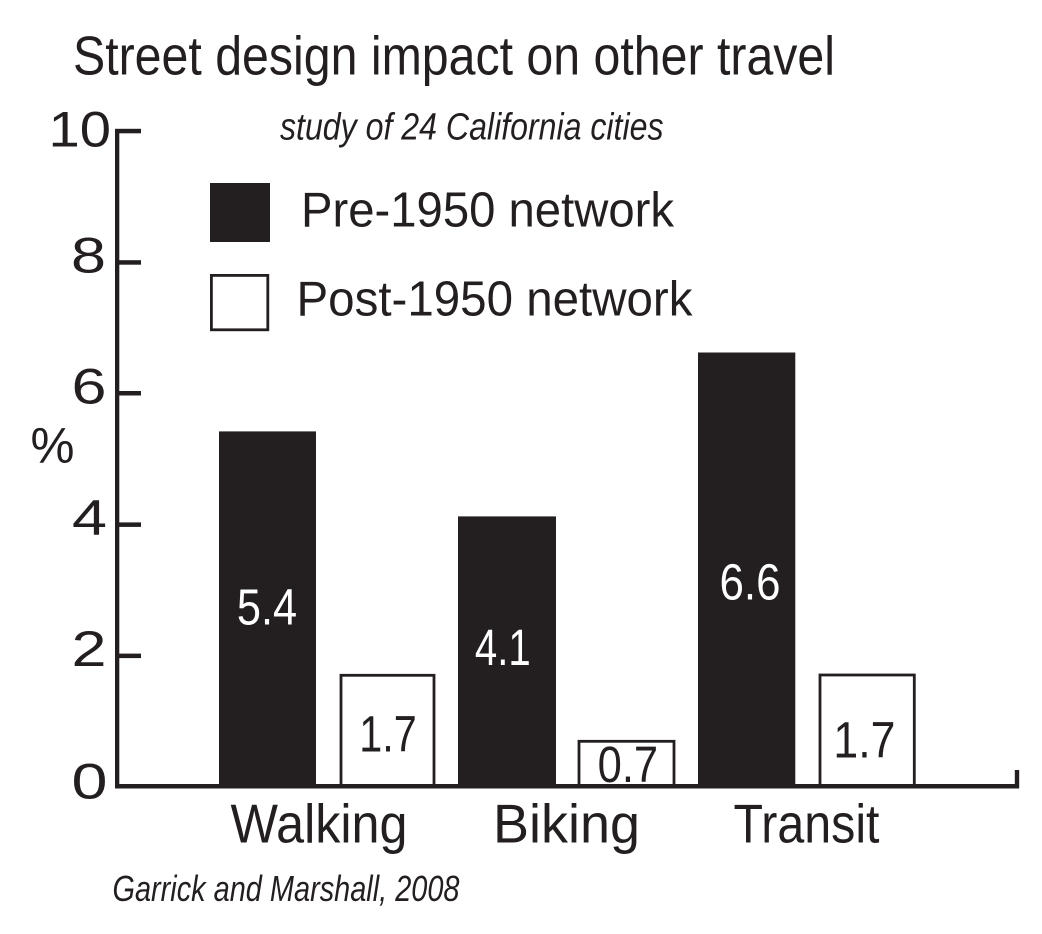  What do you see at coordinates (89, 386) in the screenshot?
I see `svg-text: 6` at bounding box center [89, 386].